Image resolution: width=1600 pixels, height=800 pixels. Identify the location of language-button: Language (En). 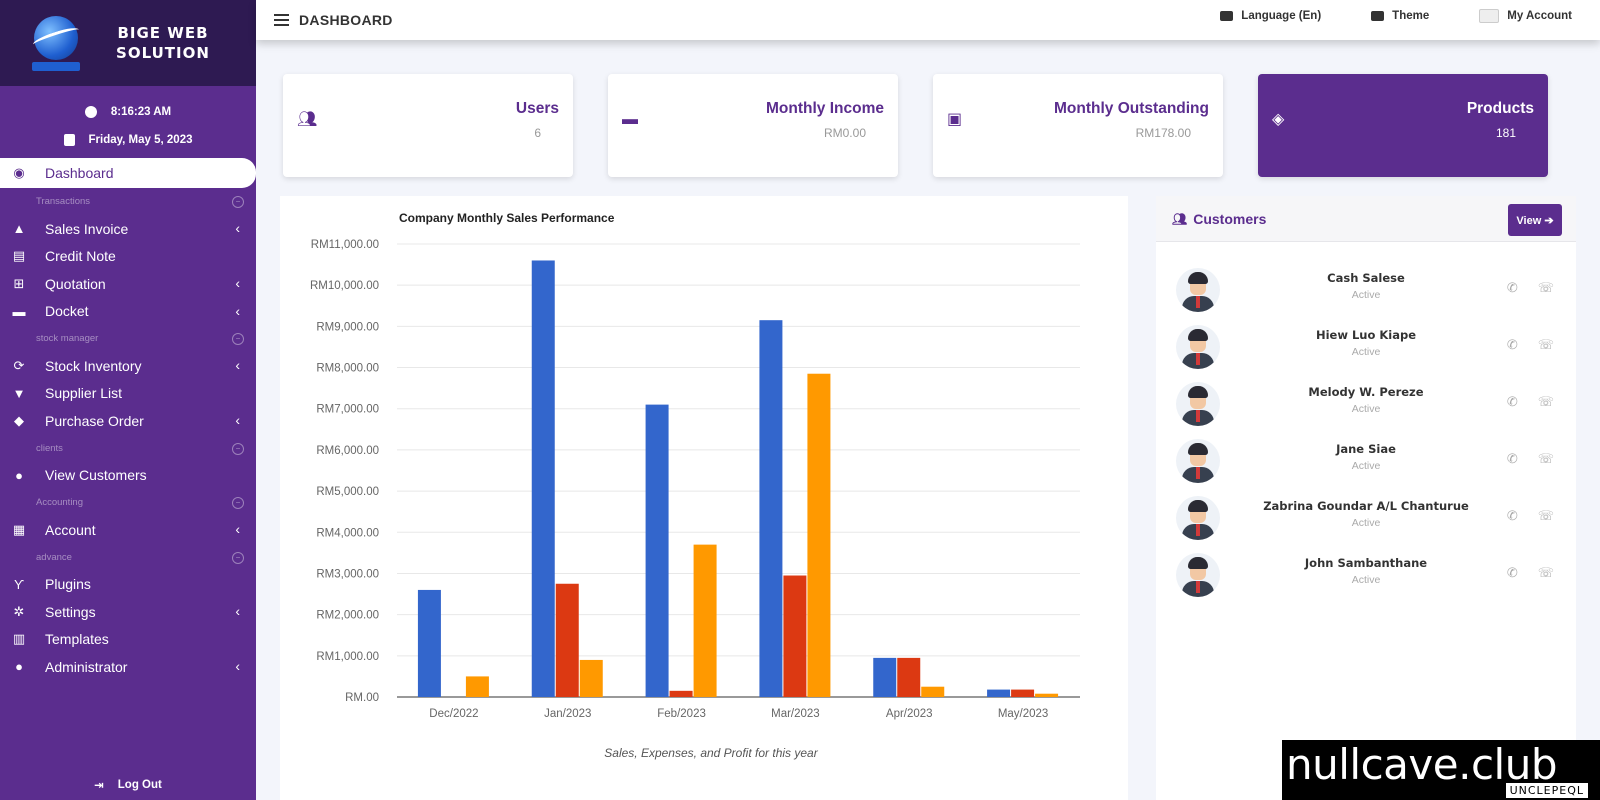
(1270, 16).